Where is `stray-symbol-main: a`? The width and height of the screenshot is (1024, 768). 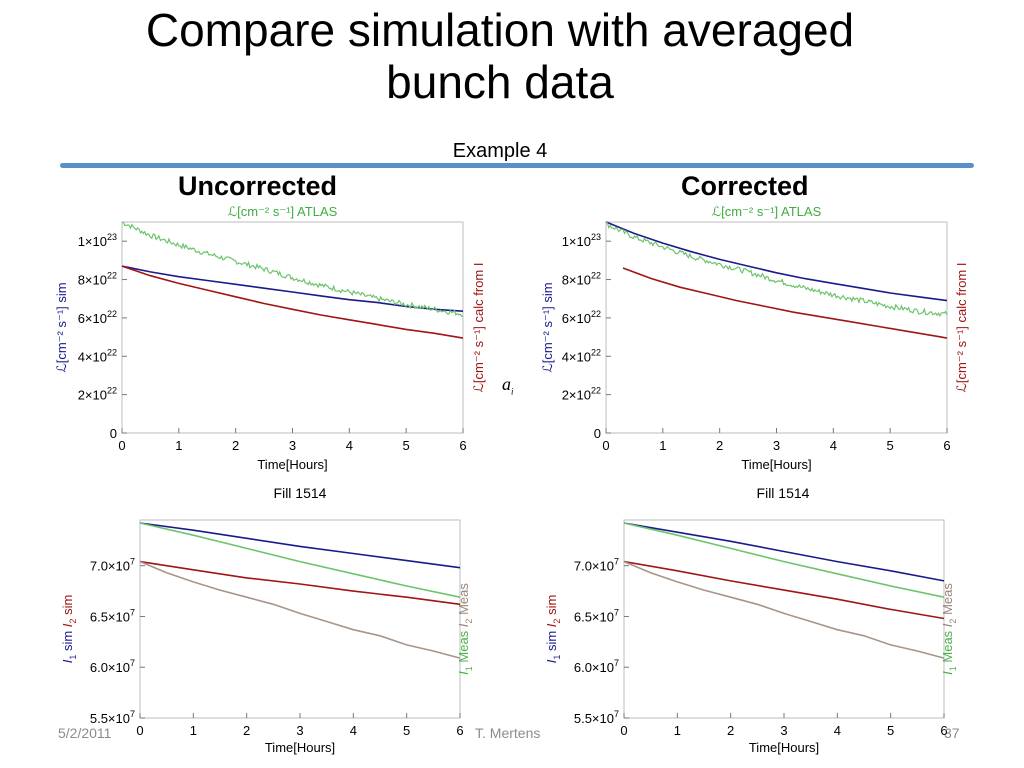 stray-symbol-main: a is located at coordinates (506, 384).